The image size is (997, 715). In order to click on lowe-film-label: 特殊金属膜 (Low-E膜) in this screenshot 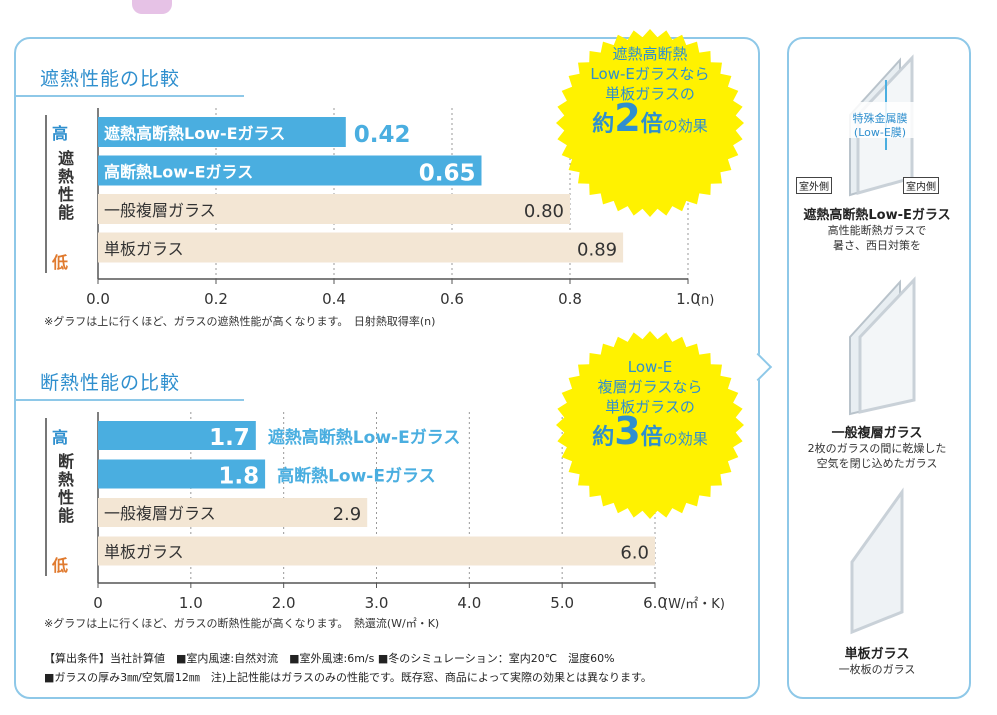, I will do `click(880, 125)`.